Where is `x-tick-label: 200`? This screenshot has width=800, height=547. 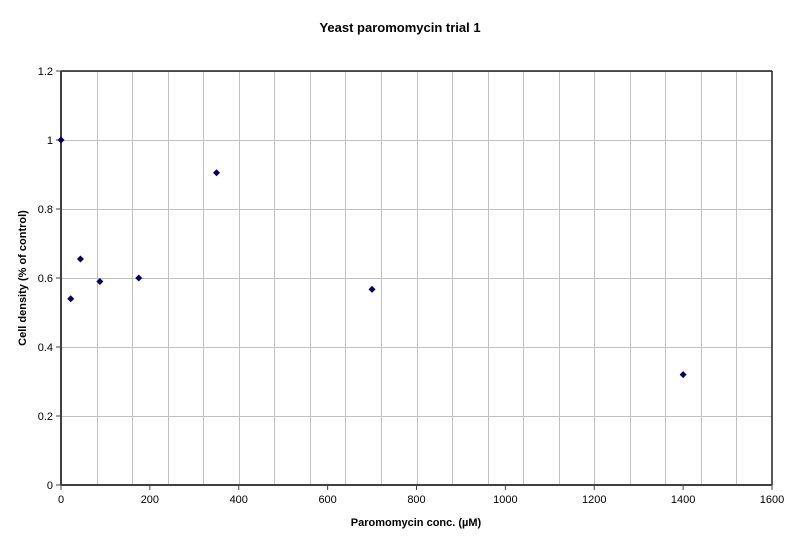 x-tick-label: 200 is located at coordinates (150, 500).